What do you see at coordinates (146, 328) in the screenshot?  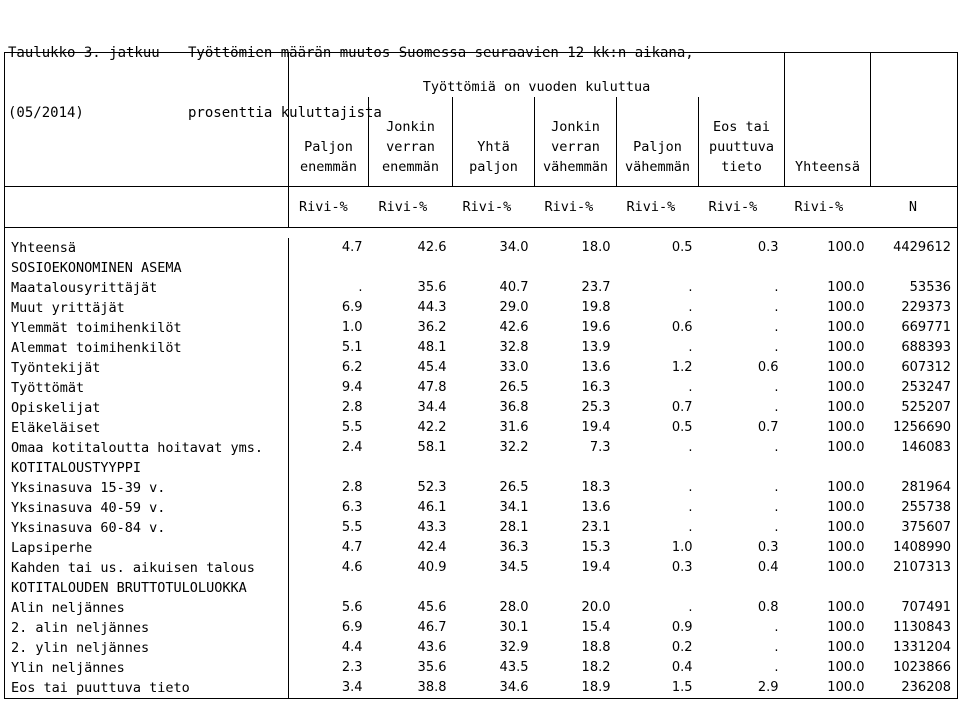 I see `row-label: Ylemmät toimihenkilöt` at bounding box center [146, 328].